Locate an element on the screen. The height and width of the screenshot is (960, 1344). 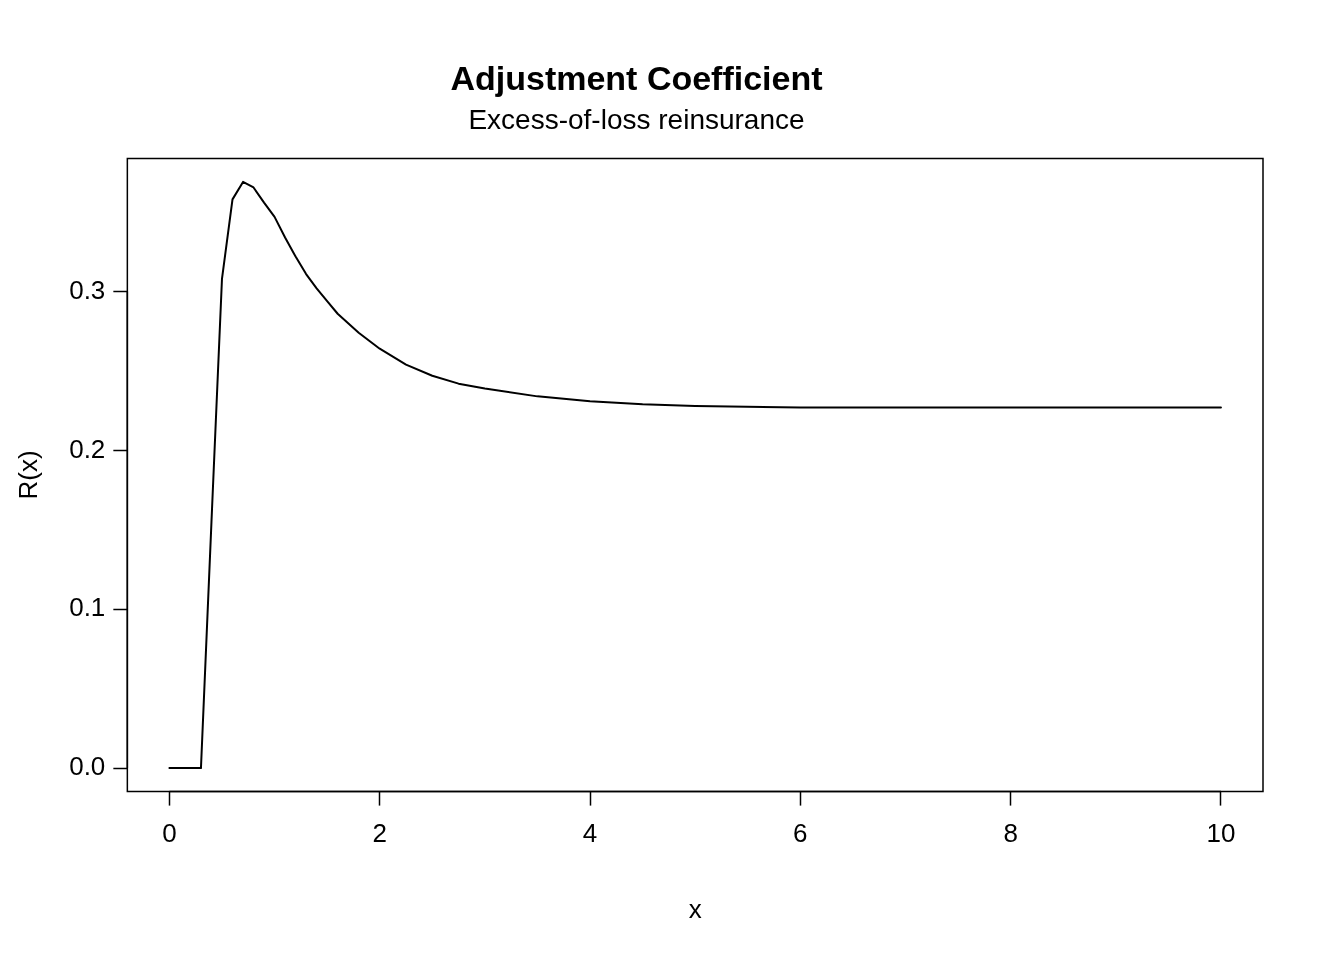
y-tick-label: 0.0 is located at coordinates (87, 766).